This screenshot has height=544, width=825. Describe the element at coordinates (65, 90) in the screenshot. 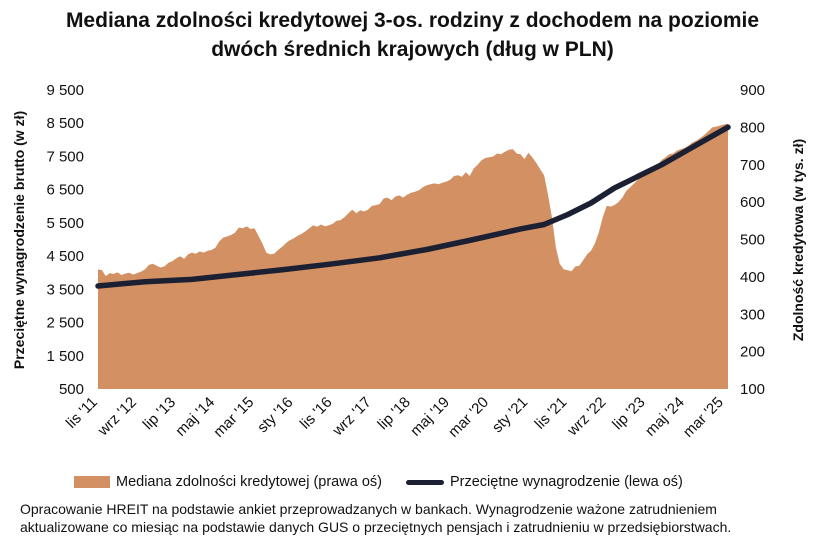

I see `left-tick-label: 9 500` at that location.